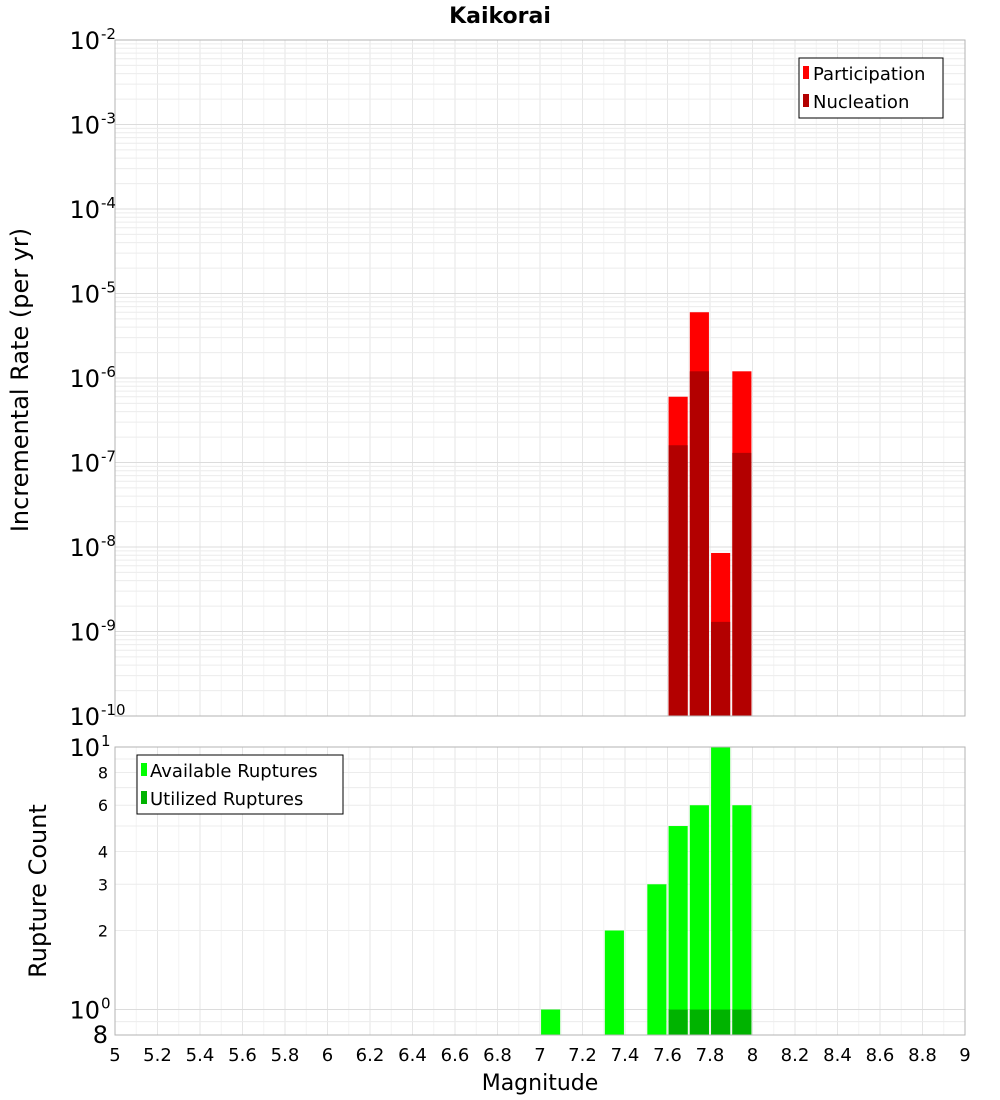  What do you see at coordinates (108, 457) in the screenshot?
I see `top-y-tick-exponent: -7` at bounding box center [108, 457].